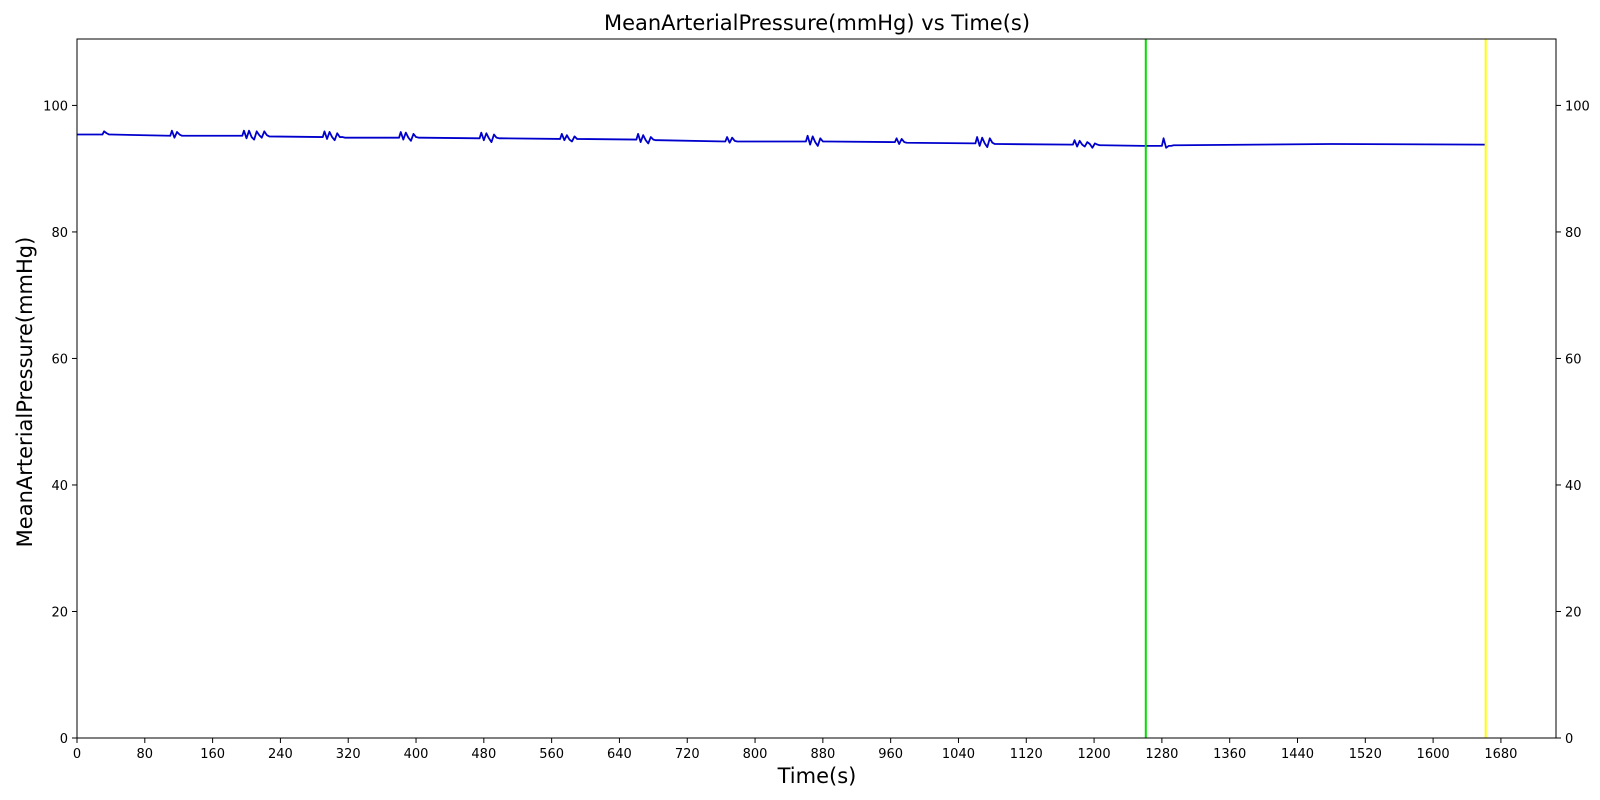 This screenshot has width=1600, height=800. Describe the element at coordinates (1094, 754) in the screenshot. I see `x-tick-label: 1200` at that location.